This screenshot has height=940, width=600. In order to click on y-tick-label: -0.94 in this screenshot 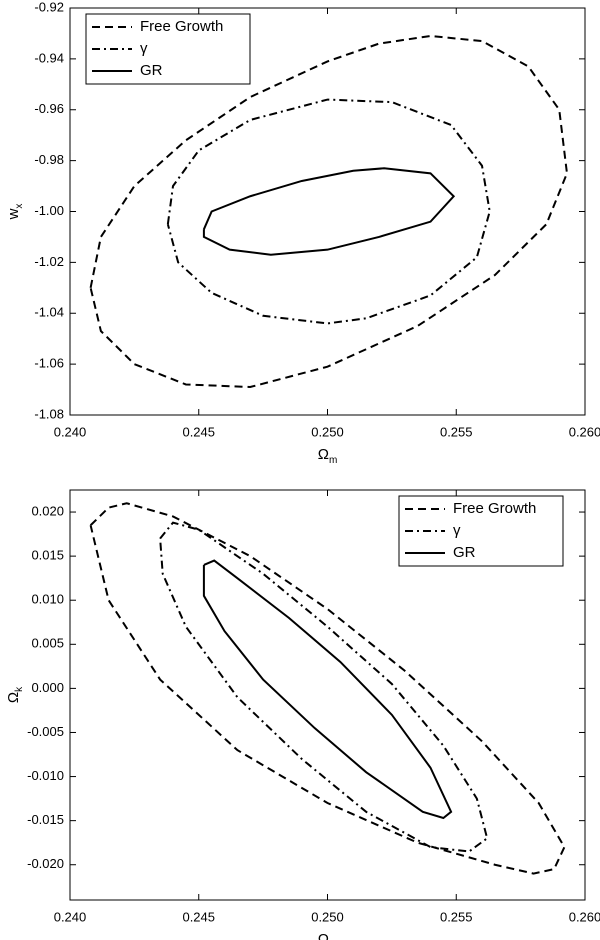, I will do `click(49, 57)`.